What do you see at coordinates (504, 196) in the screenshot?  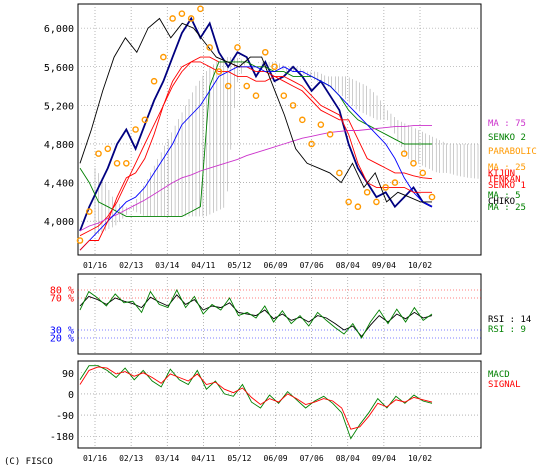 I see `legend-ma-5: MA : 5` at bounding box center [504, 196].